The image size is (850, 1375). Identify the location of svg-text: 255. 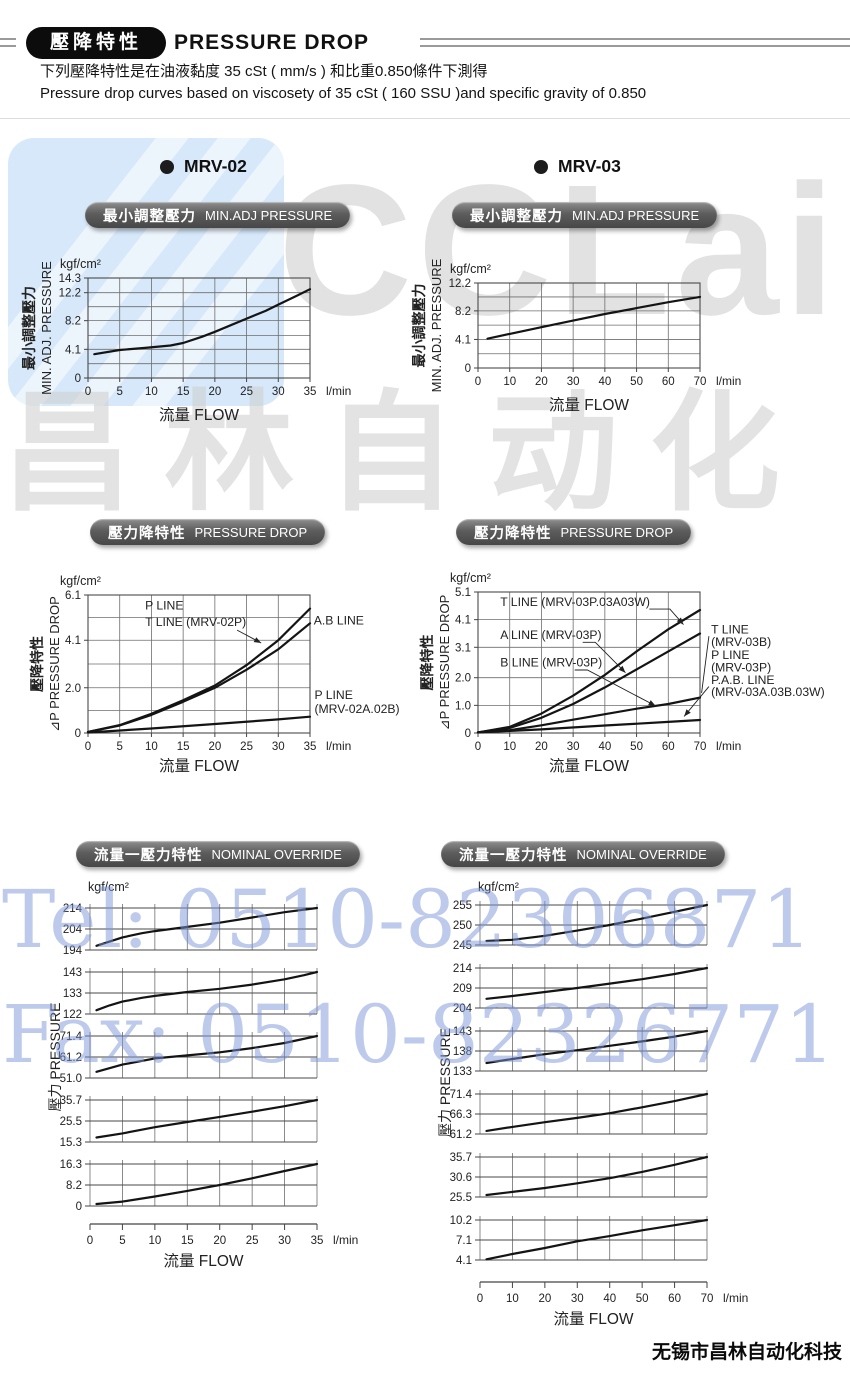
(462, 906).